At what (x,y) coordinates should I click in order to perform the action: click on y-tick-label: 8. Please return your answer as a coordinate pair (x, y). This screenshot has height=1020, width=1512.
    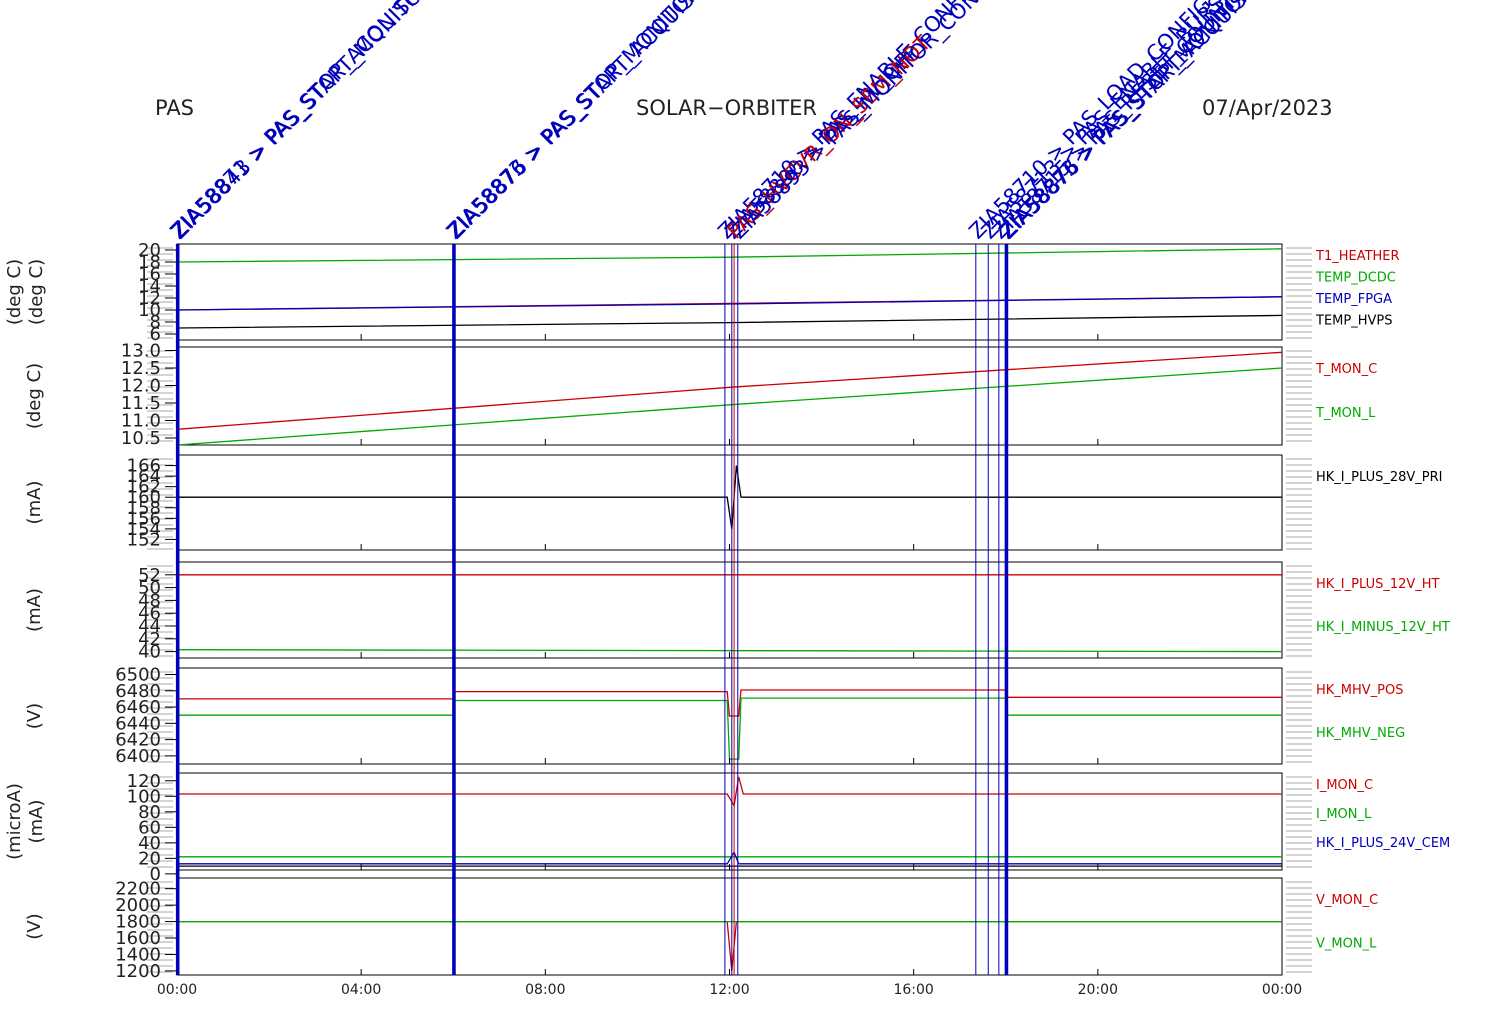
    Looking at the image, I should click on (155, 322).